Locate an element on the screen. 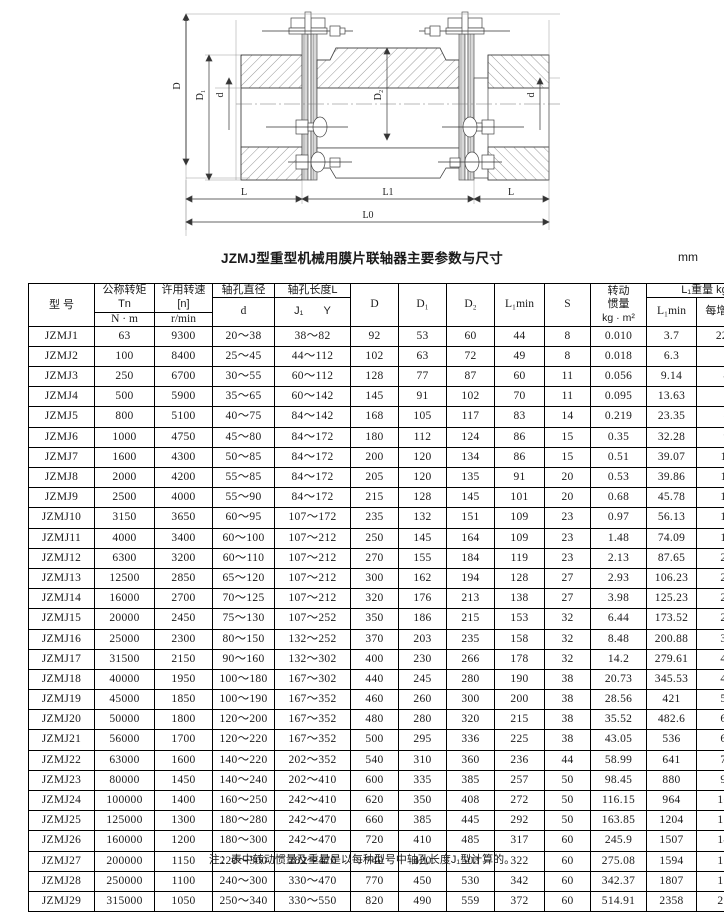 The height and width of the screenshot is (912, 724). cell-d: 45～80 is located at coordinates (244, 437).